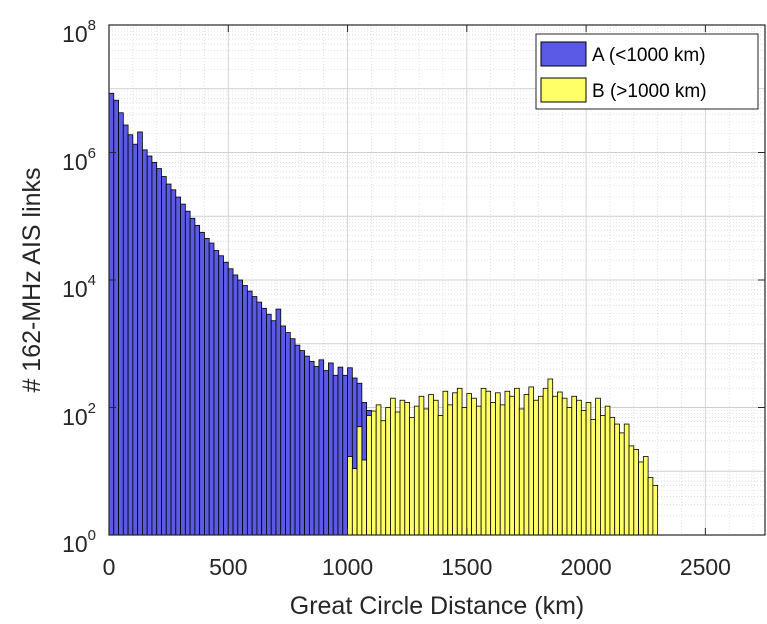  Describe the element at coordinates (563, 54) in the screenshot. I see `legend-swatch-a` at that location.